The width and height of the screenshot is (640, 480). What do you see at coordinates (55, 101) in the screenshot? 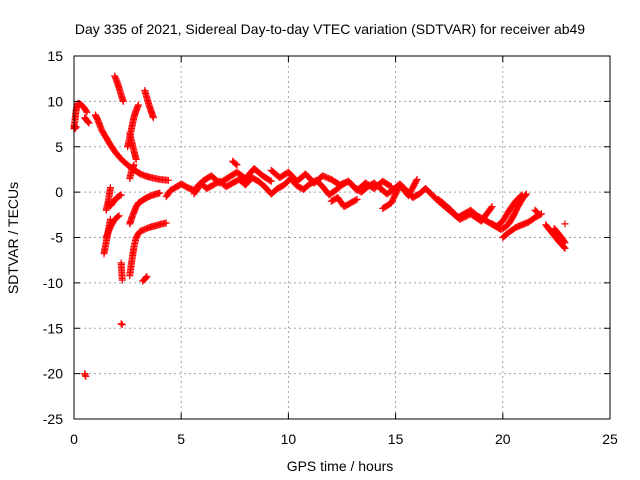
I see `y-tick-label: 10` at bounding box center [55, 101].